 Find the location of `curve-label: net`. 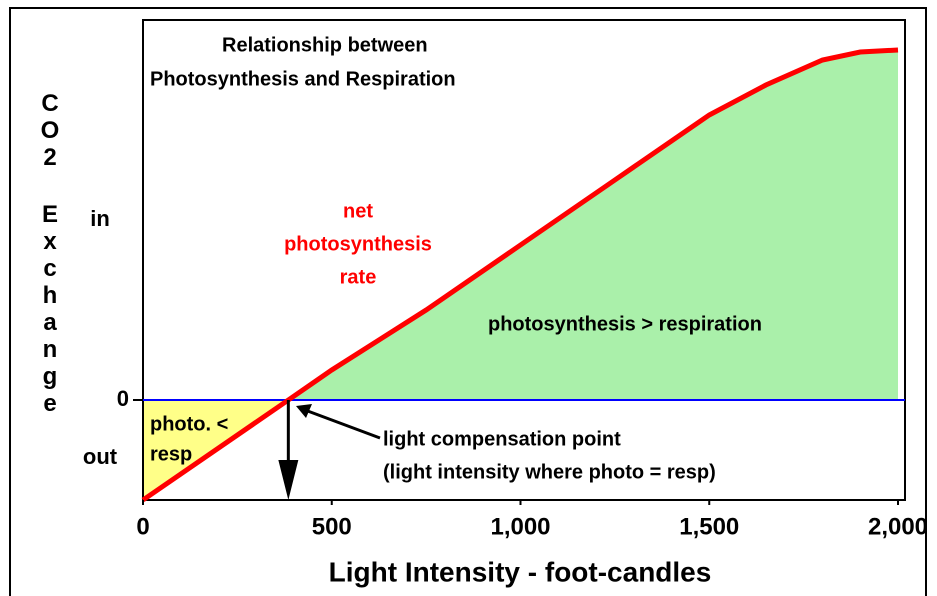

curve-label: net is located at coordinates (358, 211).